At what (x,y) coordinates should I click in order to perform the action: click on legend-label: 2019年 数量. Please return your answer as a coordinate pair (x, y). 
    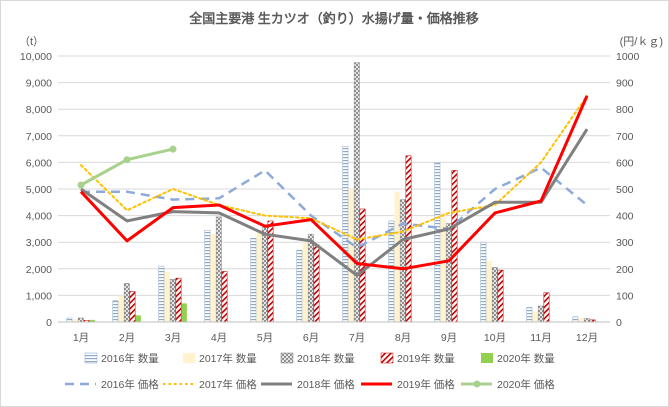
    Looking at the image, I should click on (426, 358).